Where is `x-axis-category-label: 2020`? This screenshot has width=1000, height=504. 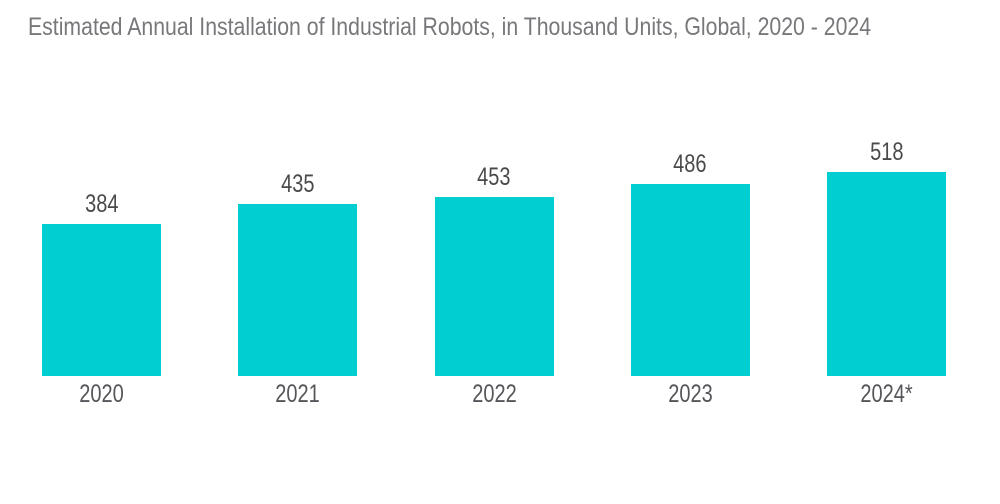
x-axis-category-label: 2020 is located at coordinates (101, 394).